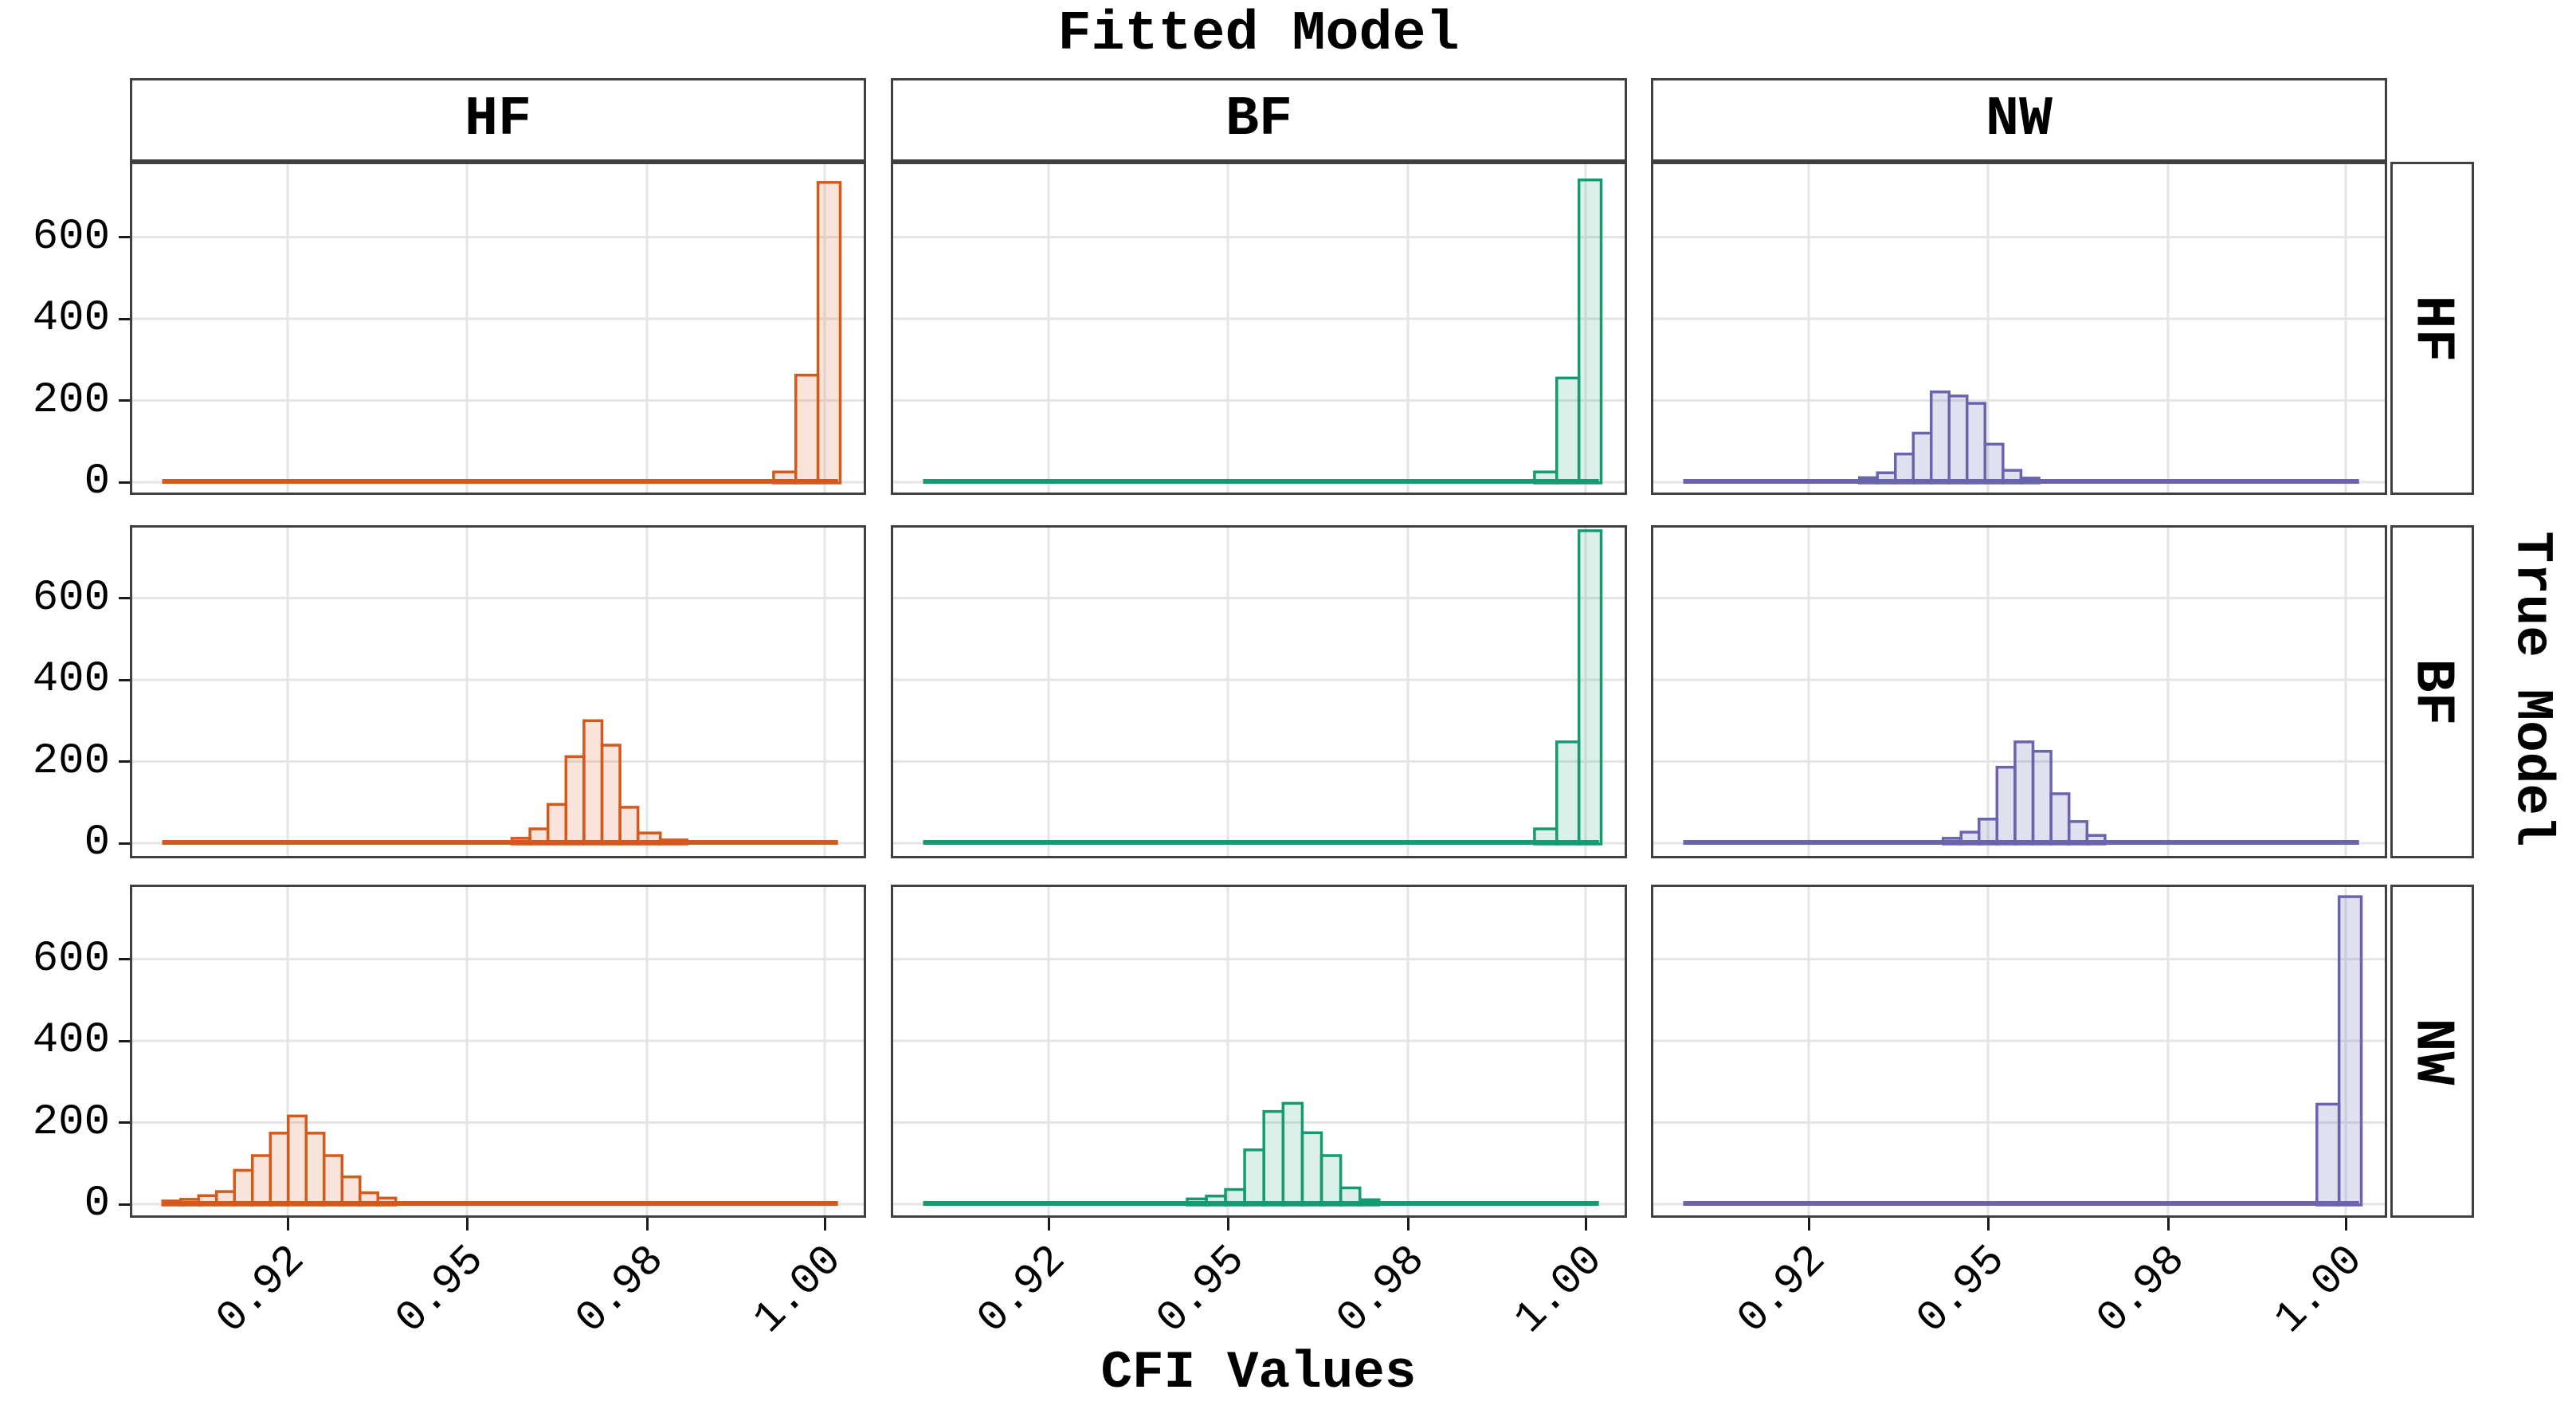  What do you see at coordinates (1258, 1373) in the screenshot?
I see `x-axis-title: CFI Values` at bounding box center [1258, 1373].